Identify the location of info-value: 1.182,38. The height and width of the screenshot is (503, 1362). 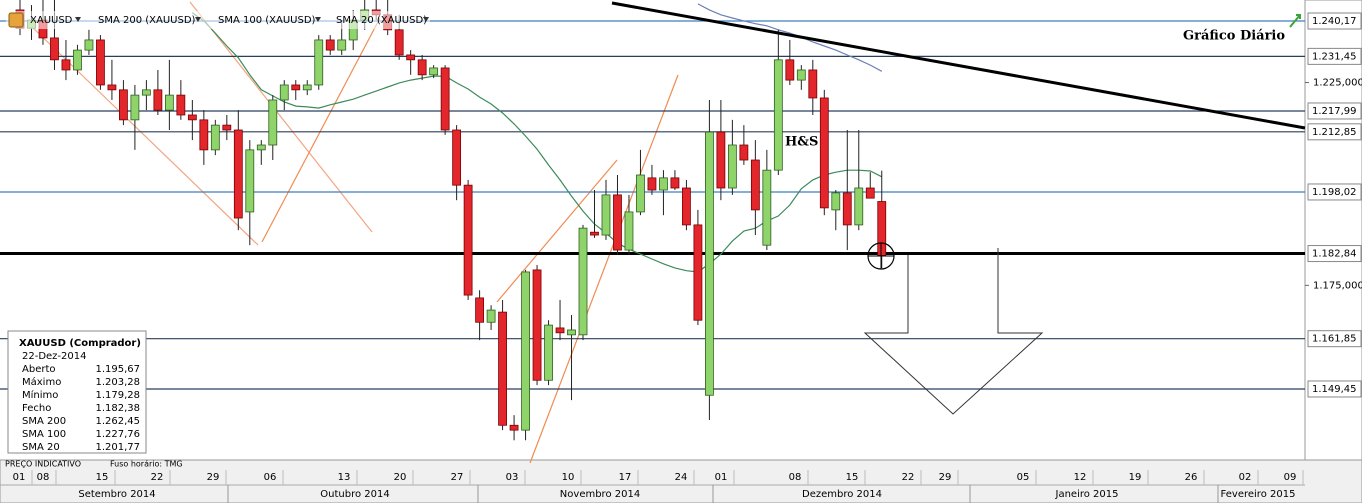
(117, 408).